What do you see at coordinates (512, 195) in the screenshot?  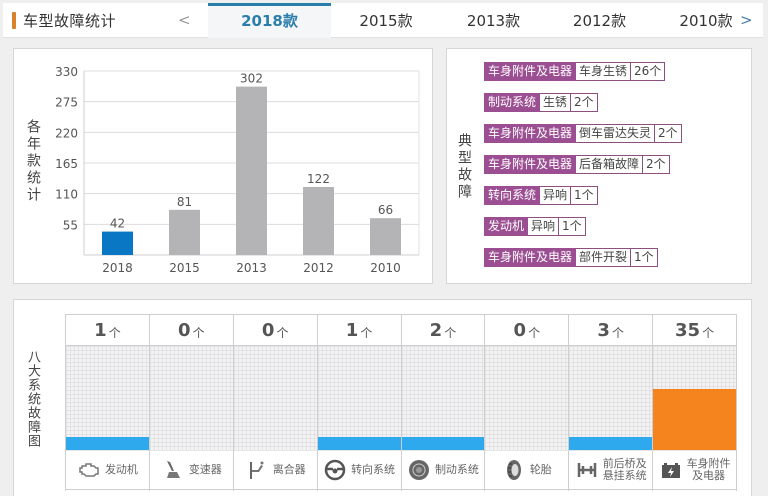 I see `fault-system-tag: 转向系统` at bounding box center [512, 195].